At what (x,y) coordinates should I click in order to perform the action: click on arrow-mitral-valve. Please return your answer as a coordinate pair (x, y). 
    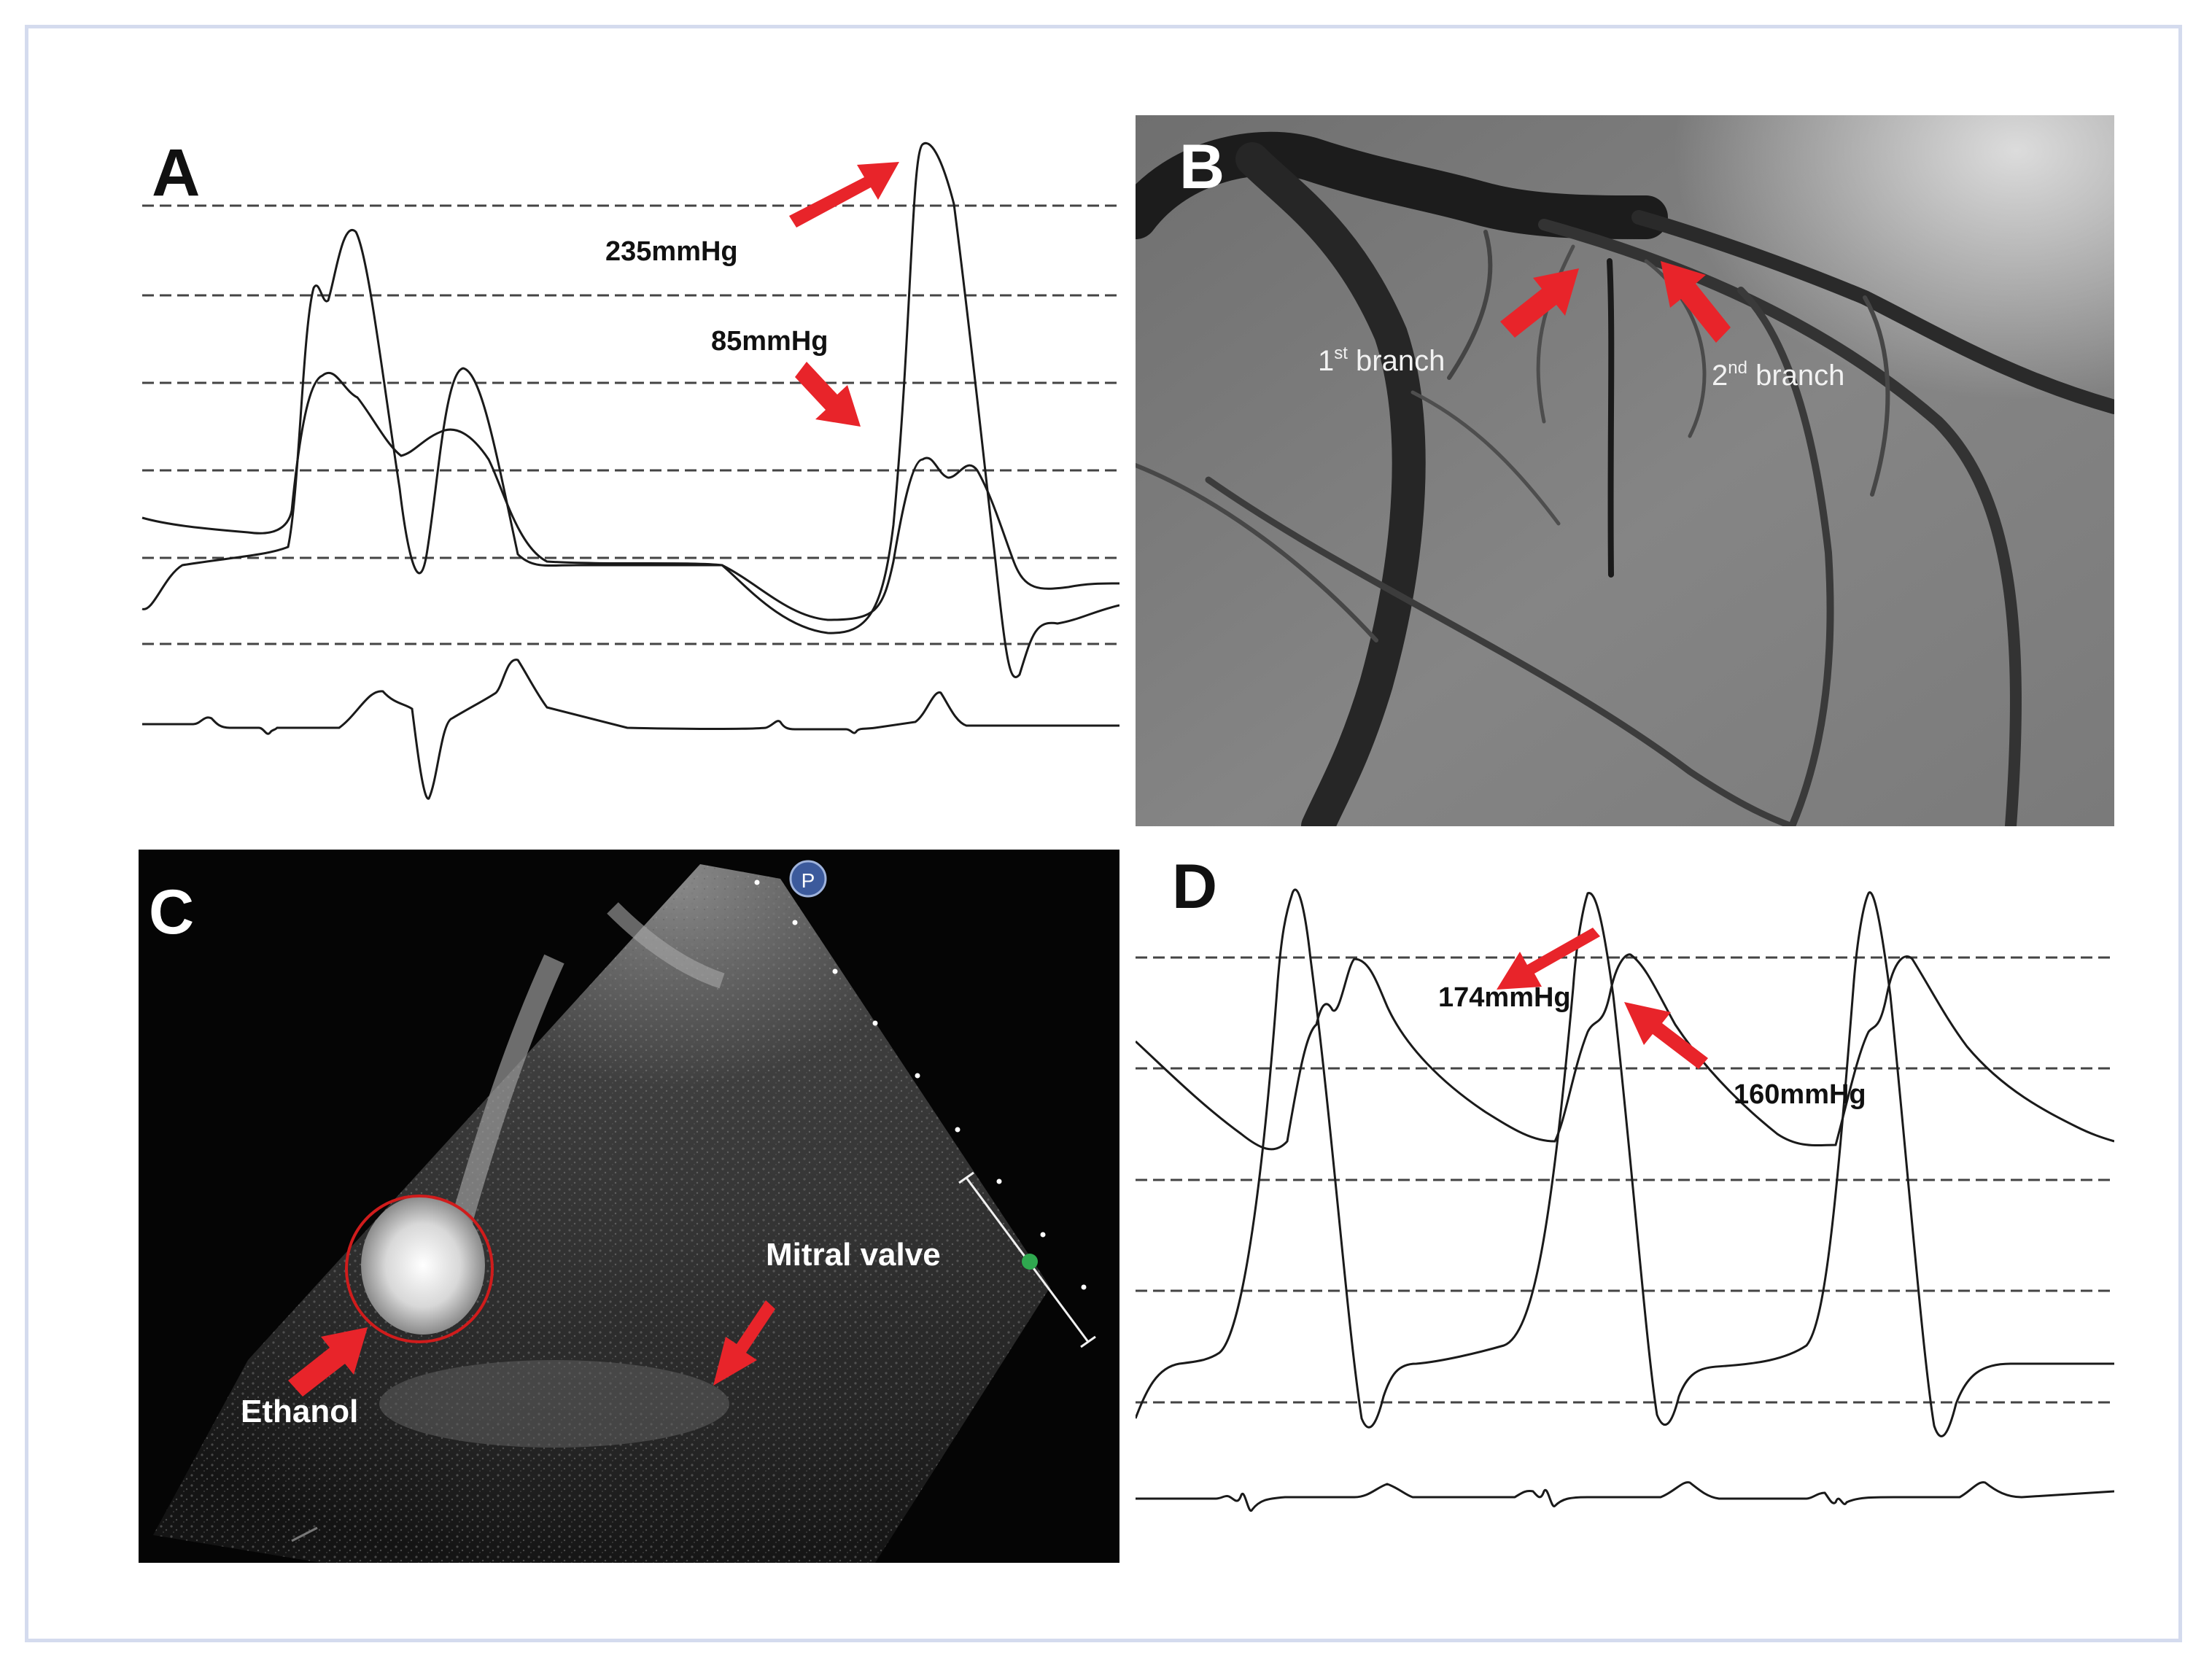
    Looking at the image, I should click on (744, 1343).